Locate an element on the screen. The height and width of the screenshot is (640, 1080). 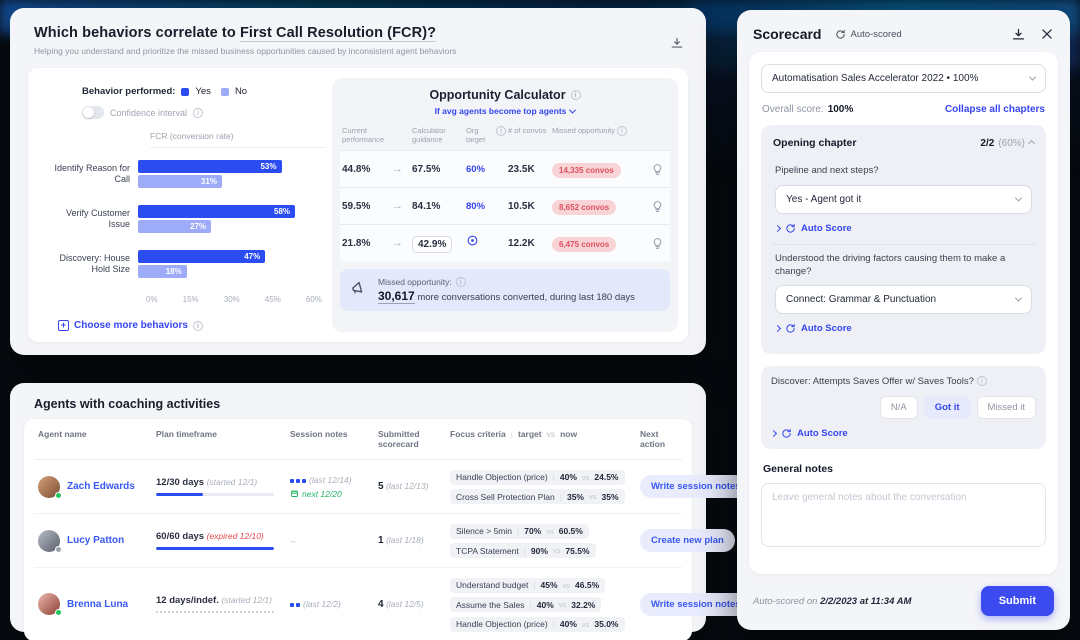
calculator-scenario-link: If avg agents become top agents is located at coordinates (505, 111).